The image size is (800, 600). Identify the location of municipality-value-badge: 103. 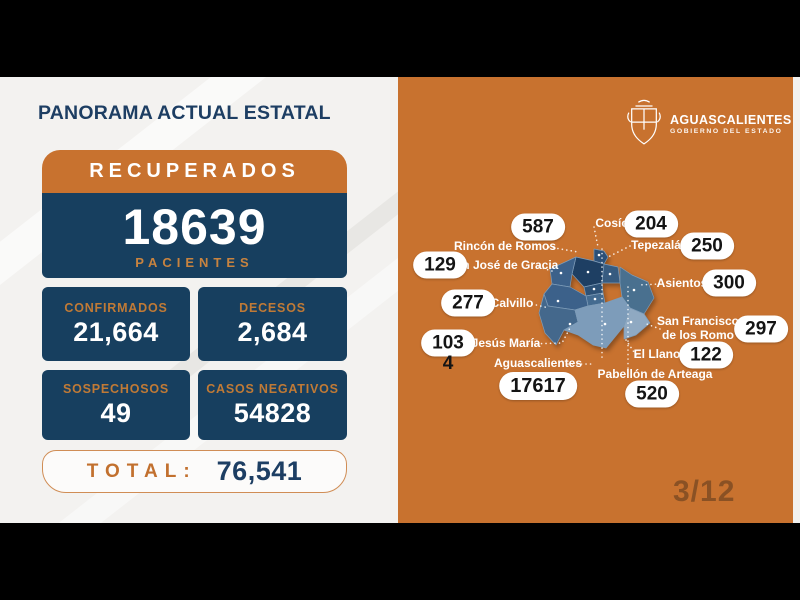
(448, 343).